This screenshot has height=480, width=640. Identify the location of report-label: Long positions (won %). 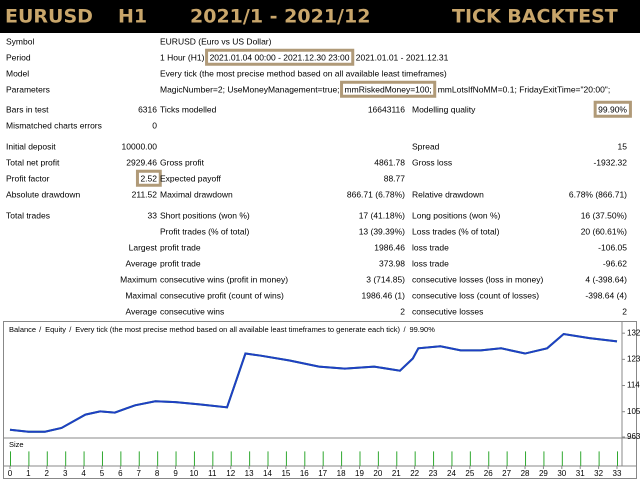
(456, 215).